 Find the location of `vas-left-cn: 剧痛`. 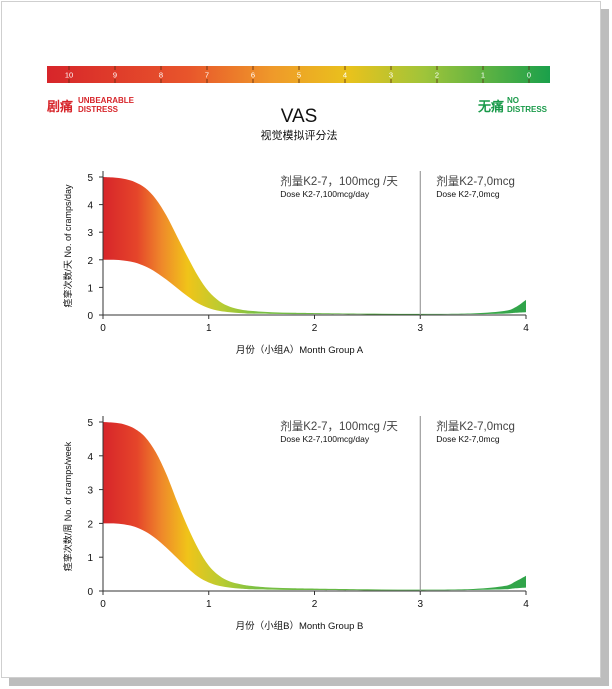

vas-left-cn: 剧痛 is located at coordinates (60, 106).